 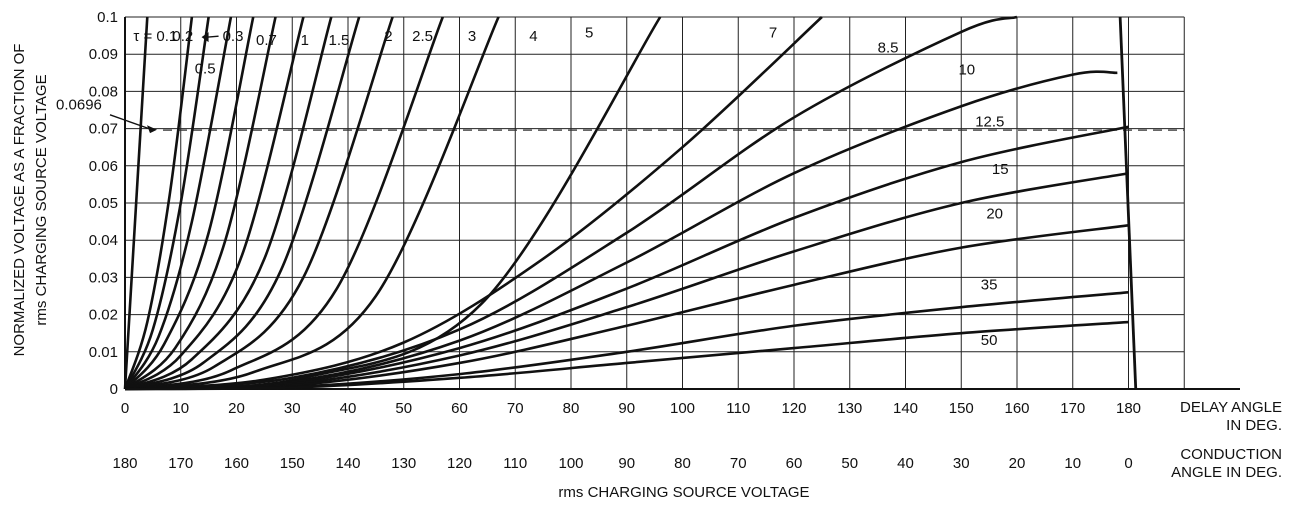 I want to click on boundary-line, so click(x=1128, y=203).